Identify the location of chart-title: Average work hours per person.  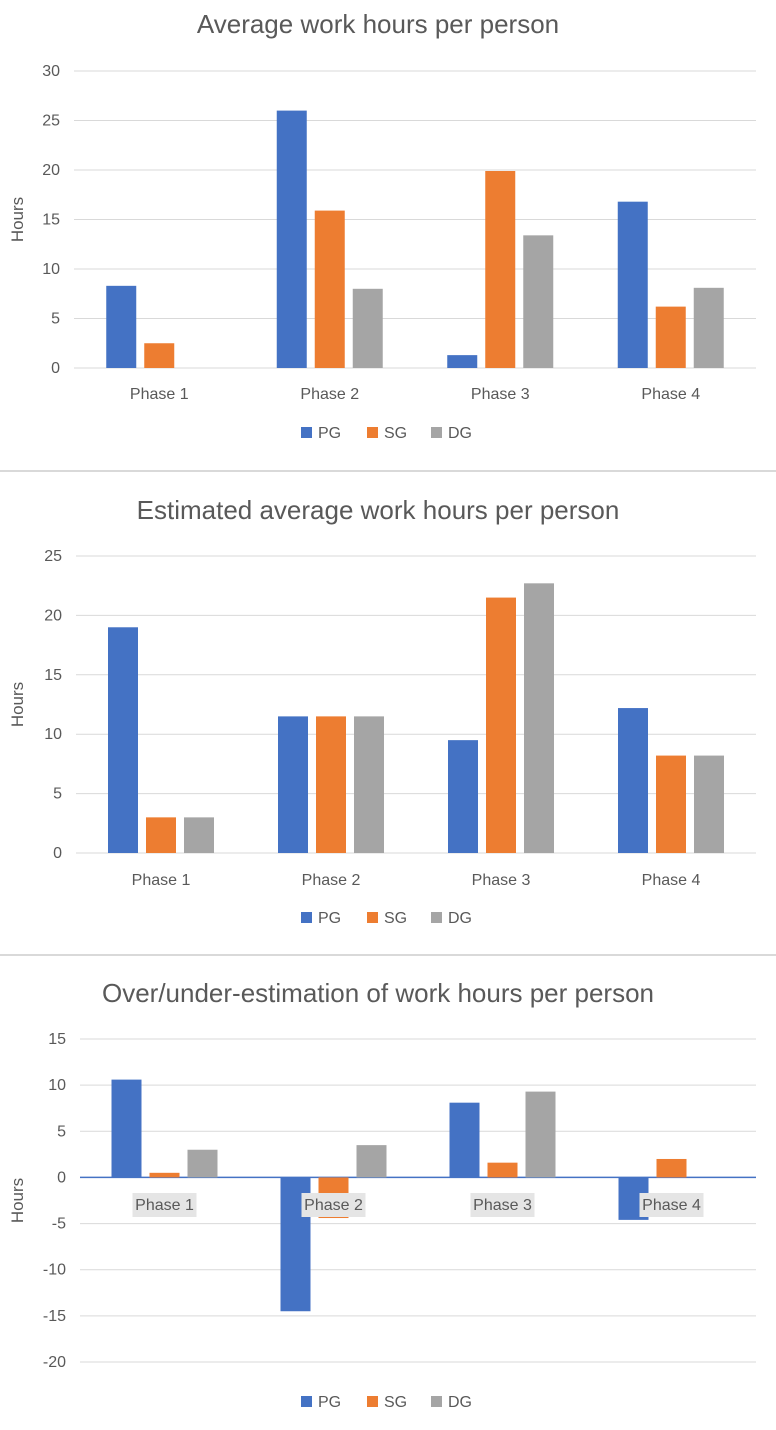
(378, 24).